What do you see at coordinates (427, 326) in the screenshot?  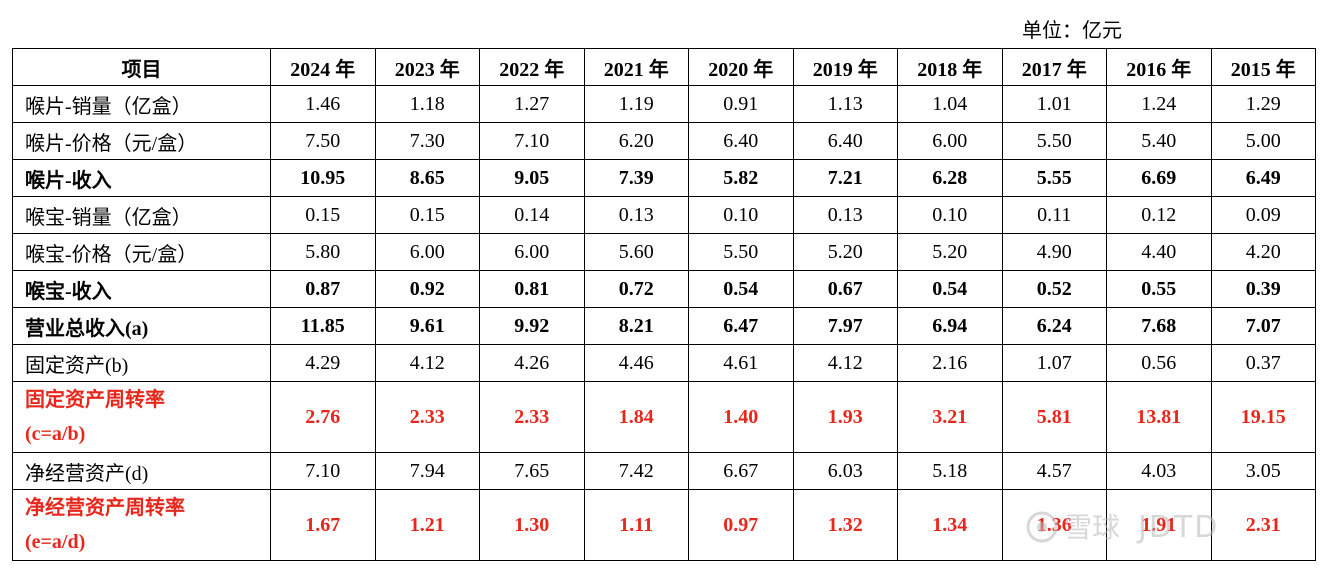 I see `table-cell: 9.61` at bounding box center [427, 326].